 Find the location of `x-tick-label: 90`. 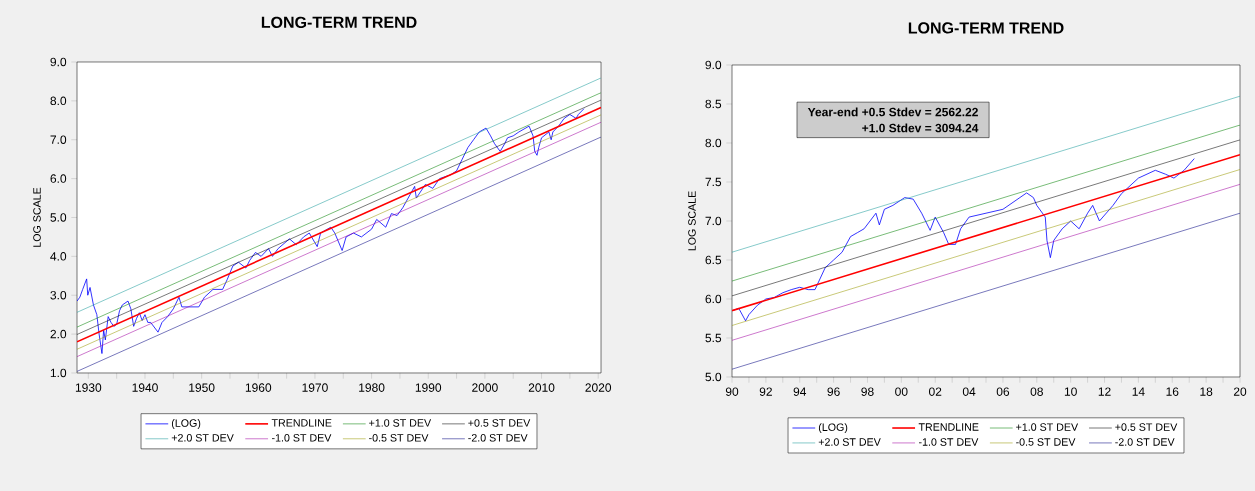

x-tick-label: 90 is located at coordinates (732, 391).